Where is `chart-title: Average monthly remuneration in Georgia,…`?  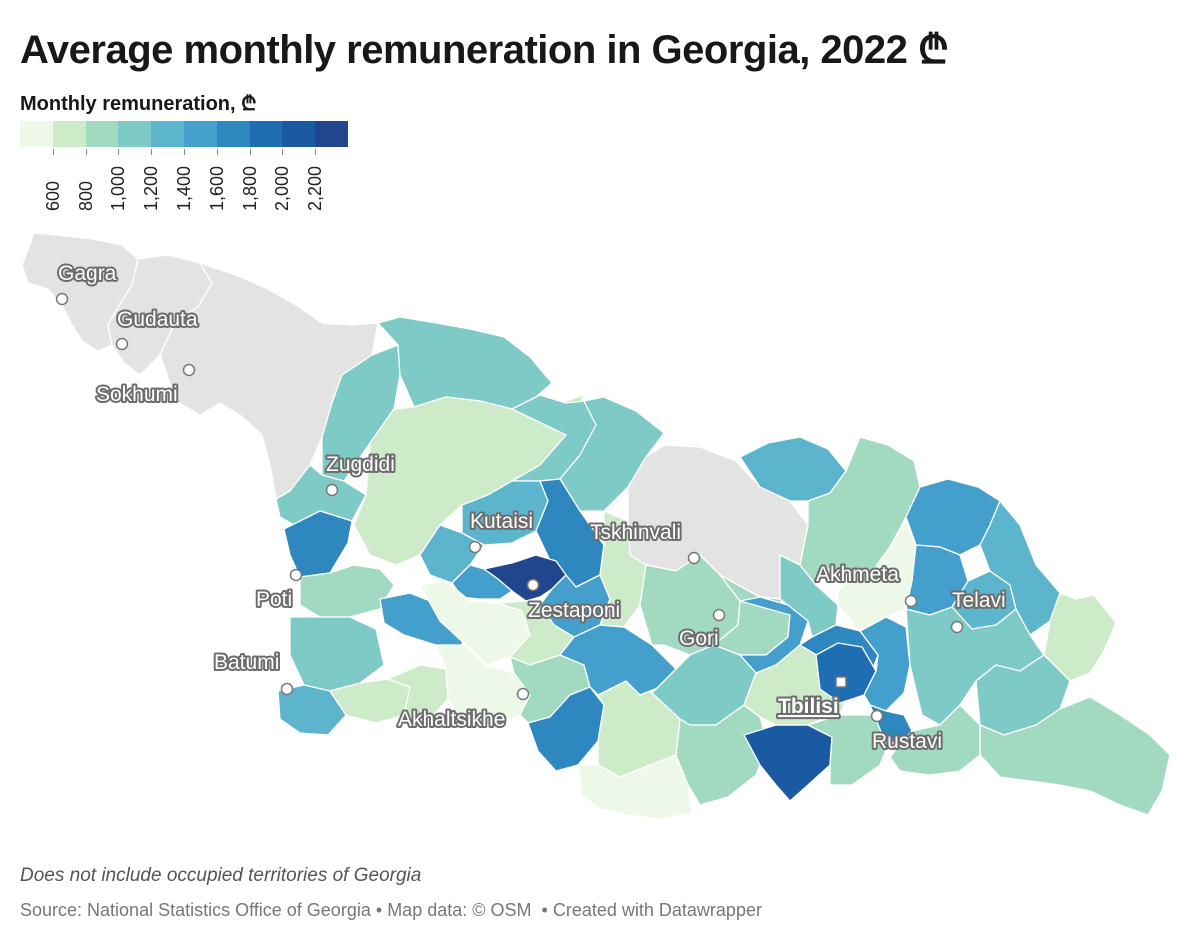
chart-title: Average monthly remuneration in Georgia,… is located at coordinates (484, 50).